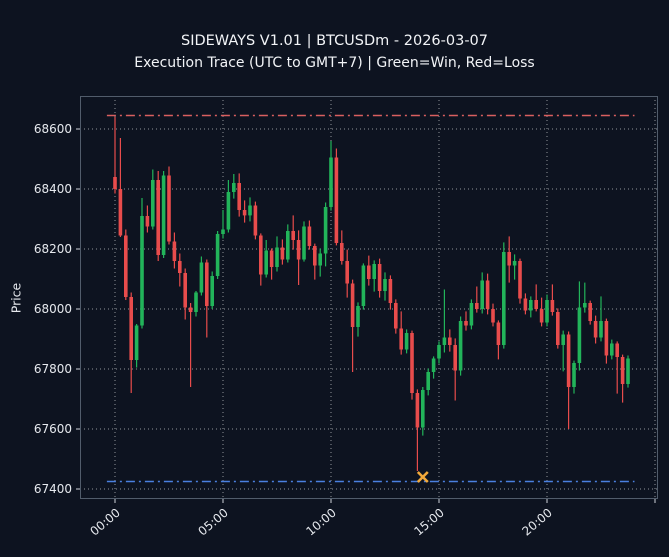 The width and height of the screenshot is (669, 557). I want to click on y-tick-label: 68600, so click(53, 129).